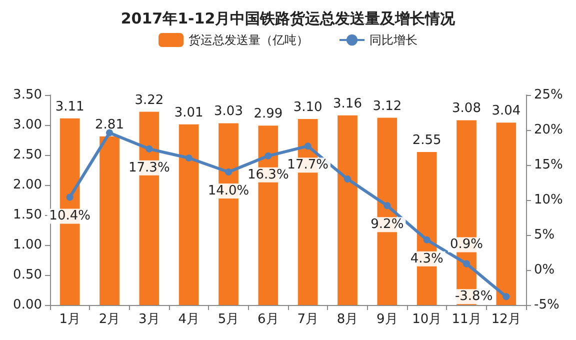 The height and width of the screenshot is (340, 576). Describe the element at coordinates (387, 106) in the screenshot. I see `data-label: 3.12` at that location.